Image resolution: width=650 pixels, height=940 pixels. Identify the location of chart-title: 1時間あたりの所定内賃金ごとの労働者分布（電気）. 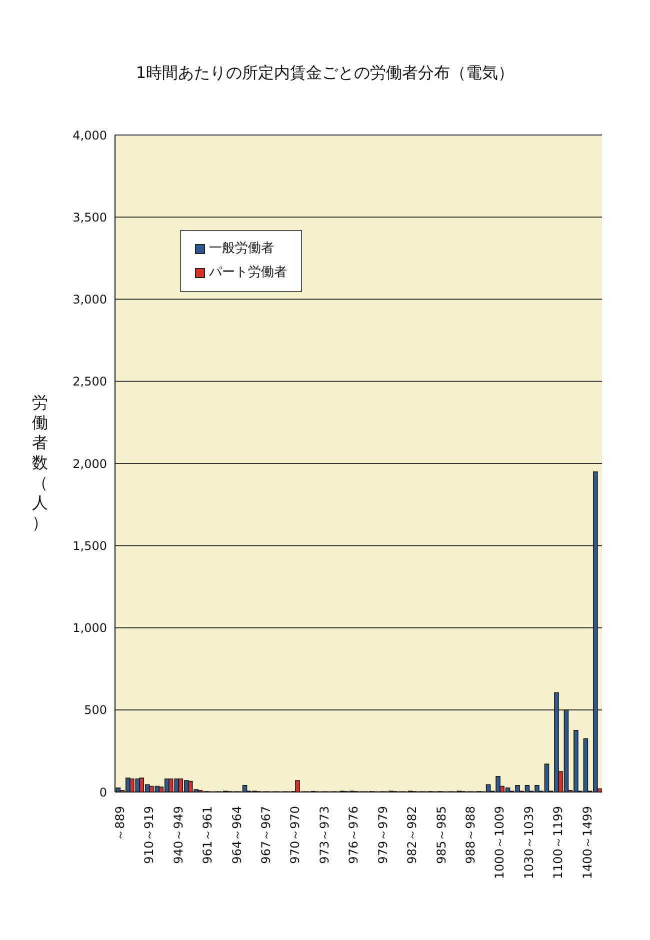
(325, 73).